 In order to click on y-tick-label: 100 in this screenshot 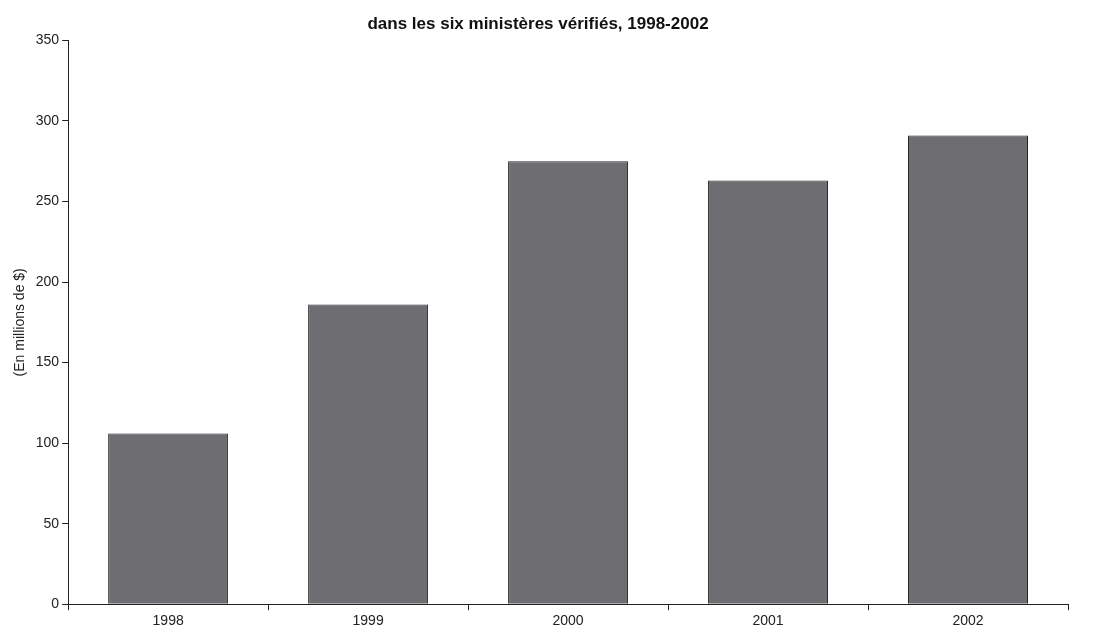, I will do `click(47, 441)`.